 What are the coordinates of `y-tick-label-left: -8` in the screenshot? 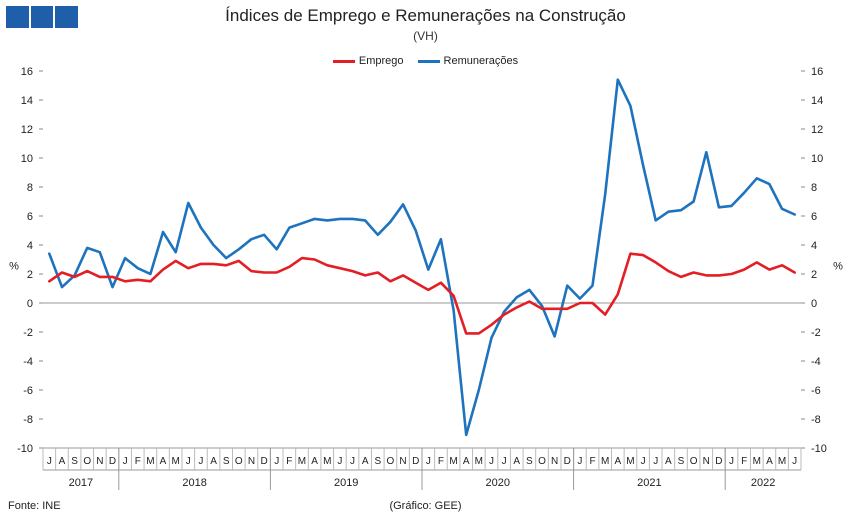 It's located at (28, 420).